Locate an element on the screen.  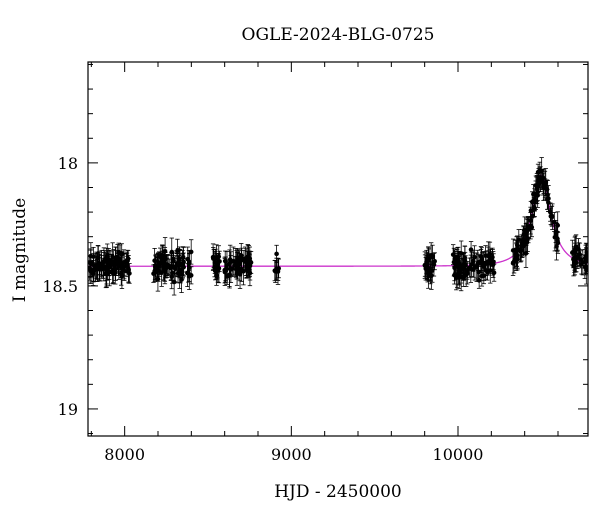
y-axis-label: I magnitude is located at coordinates (20, 250).